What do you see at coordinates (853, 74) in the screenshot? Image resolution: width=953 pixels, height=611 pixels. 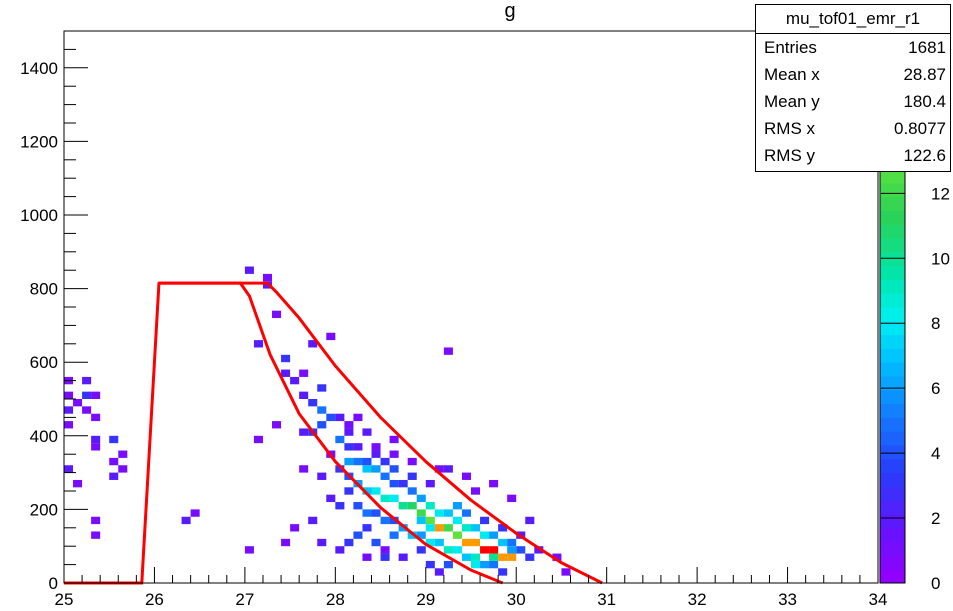 I see `stats-row-mean-x: Mean x 28.87` at bounding box center [853, 74].